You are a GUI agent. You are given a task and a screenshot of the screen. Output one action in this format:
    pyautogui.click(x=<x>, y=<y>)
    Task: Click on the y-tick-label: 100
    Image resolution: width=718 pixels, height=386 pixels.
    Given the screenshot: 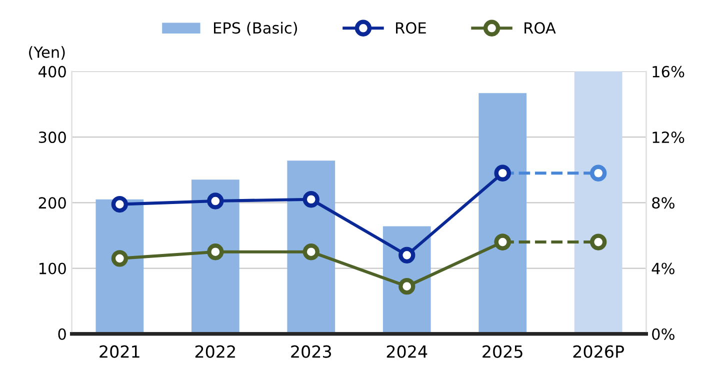 What is the action you would take?
    pyautogui.click(x=52, y=268)
    